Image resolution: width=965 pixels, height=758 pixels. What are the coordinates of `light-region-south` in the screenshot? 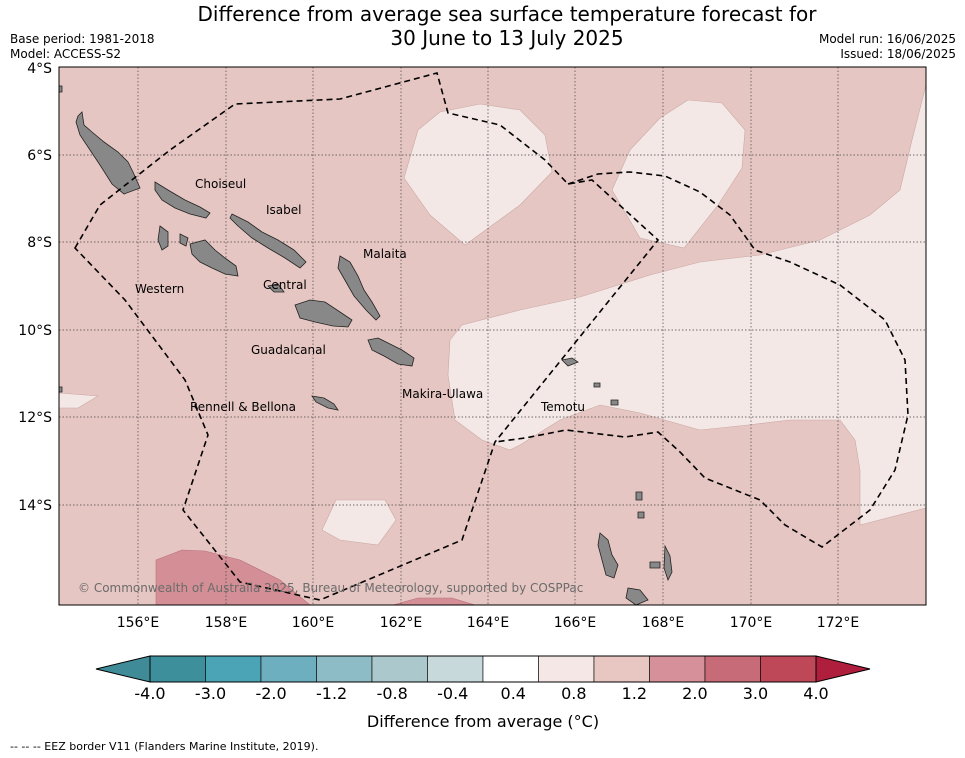 It's located at (359, 522).